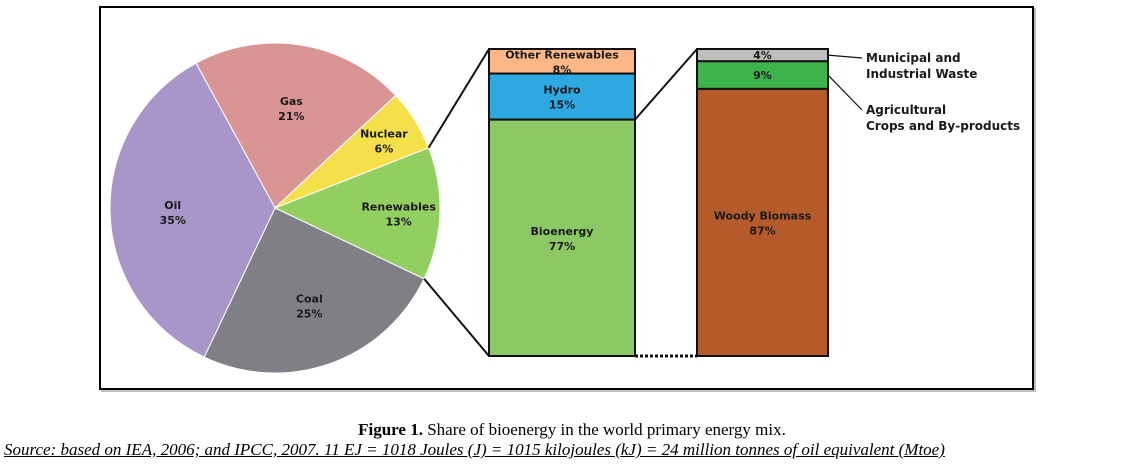 The height and width of the screenshot is (464, 1144). Describe the element at coordinates (291, 101) in the screenshot. I see `pie-label-gas: Gas` at that location.